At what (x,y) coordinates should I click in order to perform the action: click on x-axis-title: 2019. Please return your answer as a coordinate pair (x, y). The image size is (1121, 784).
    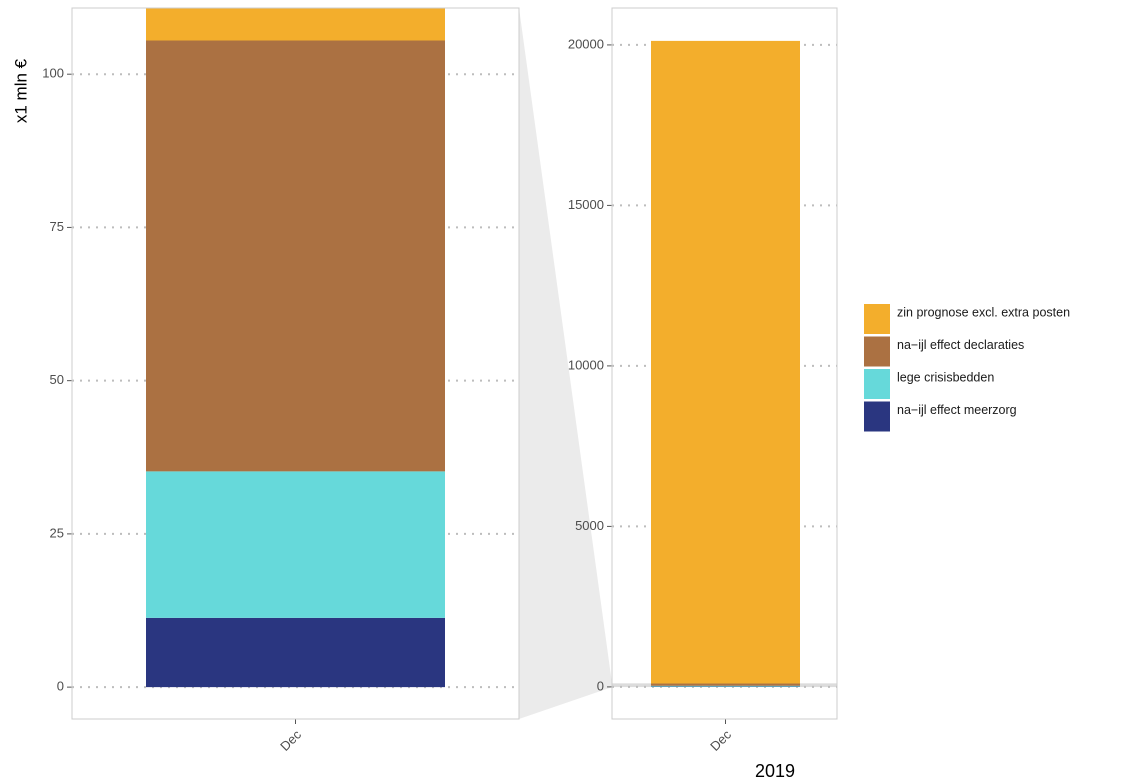
    Looking at the image, I should click on (775, 771).